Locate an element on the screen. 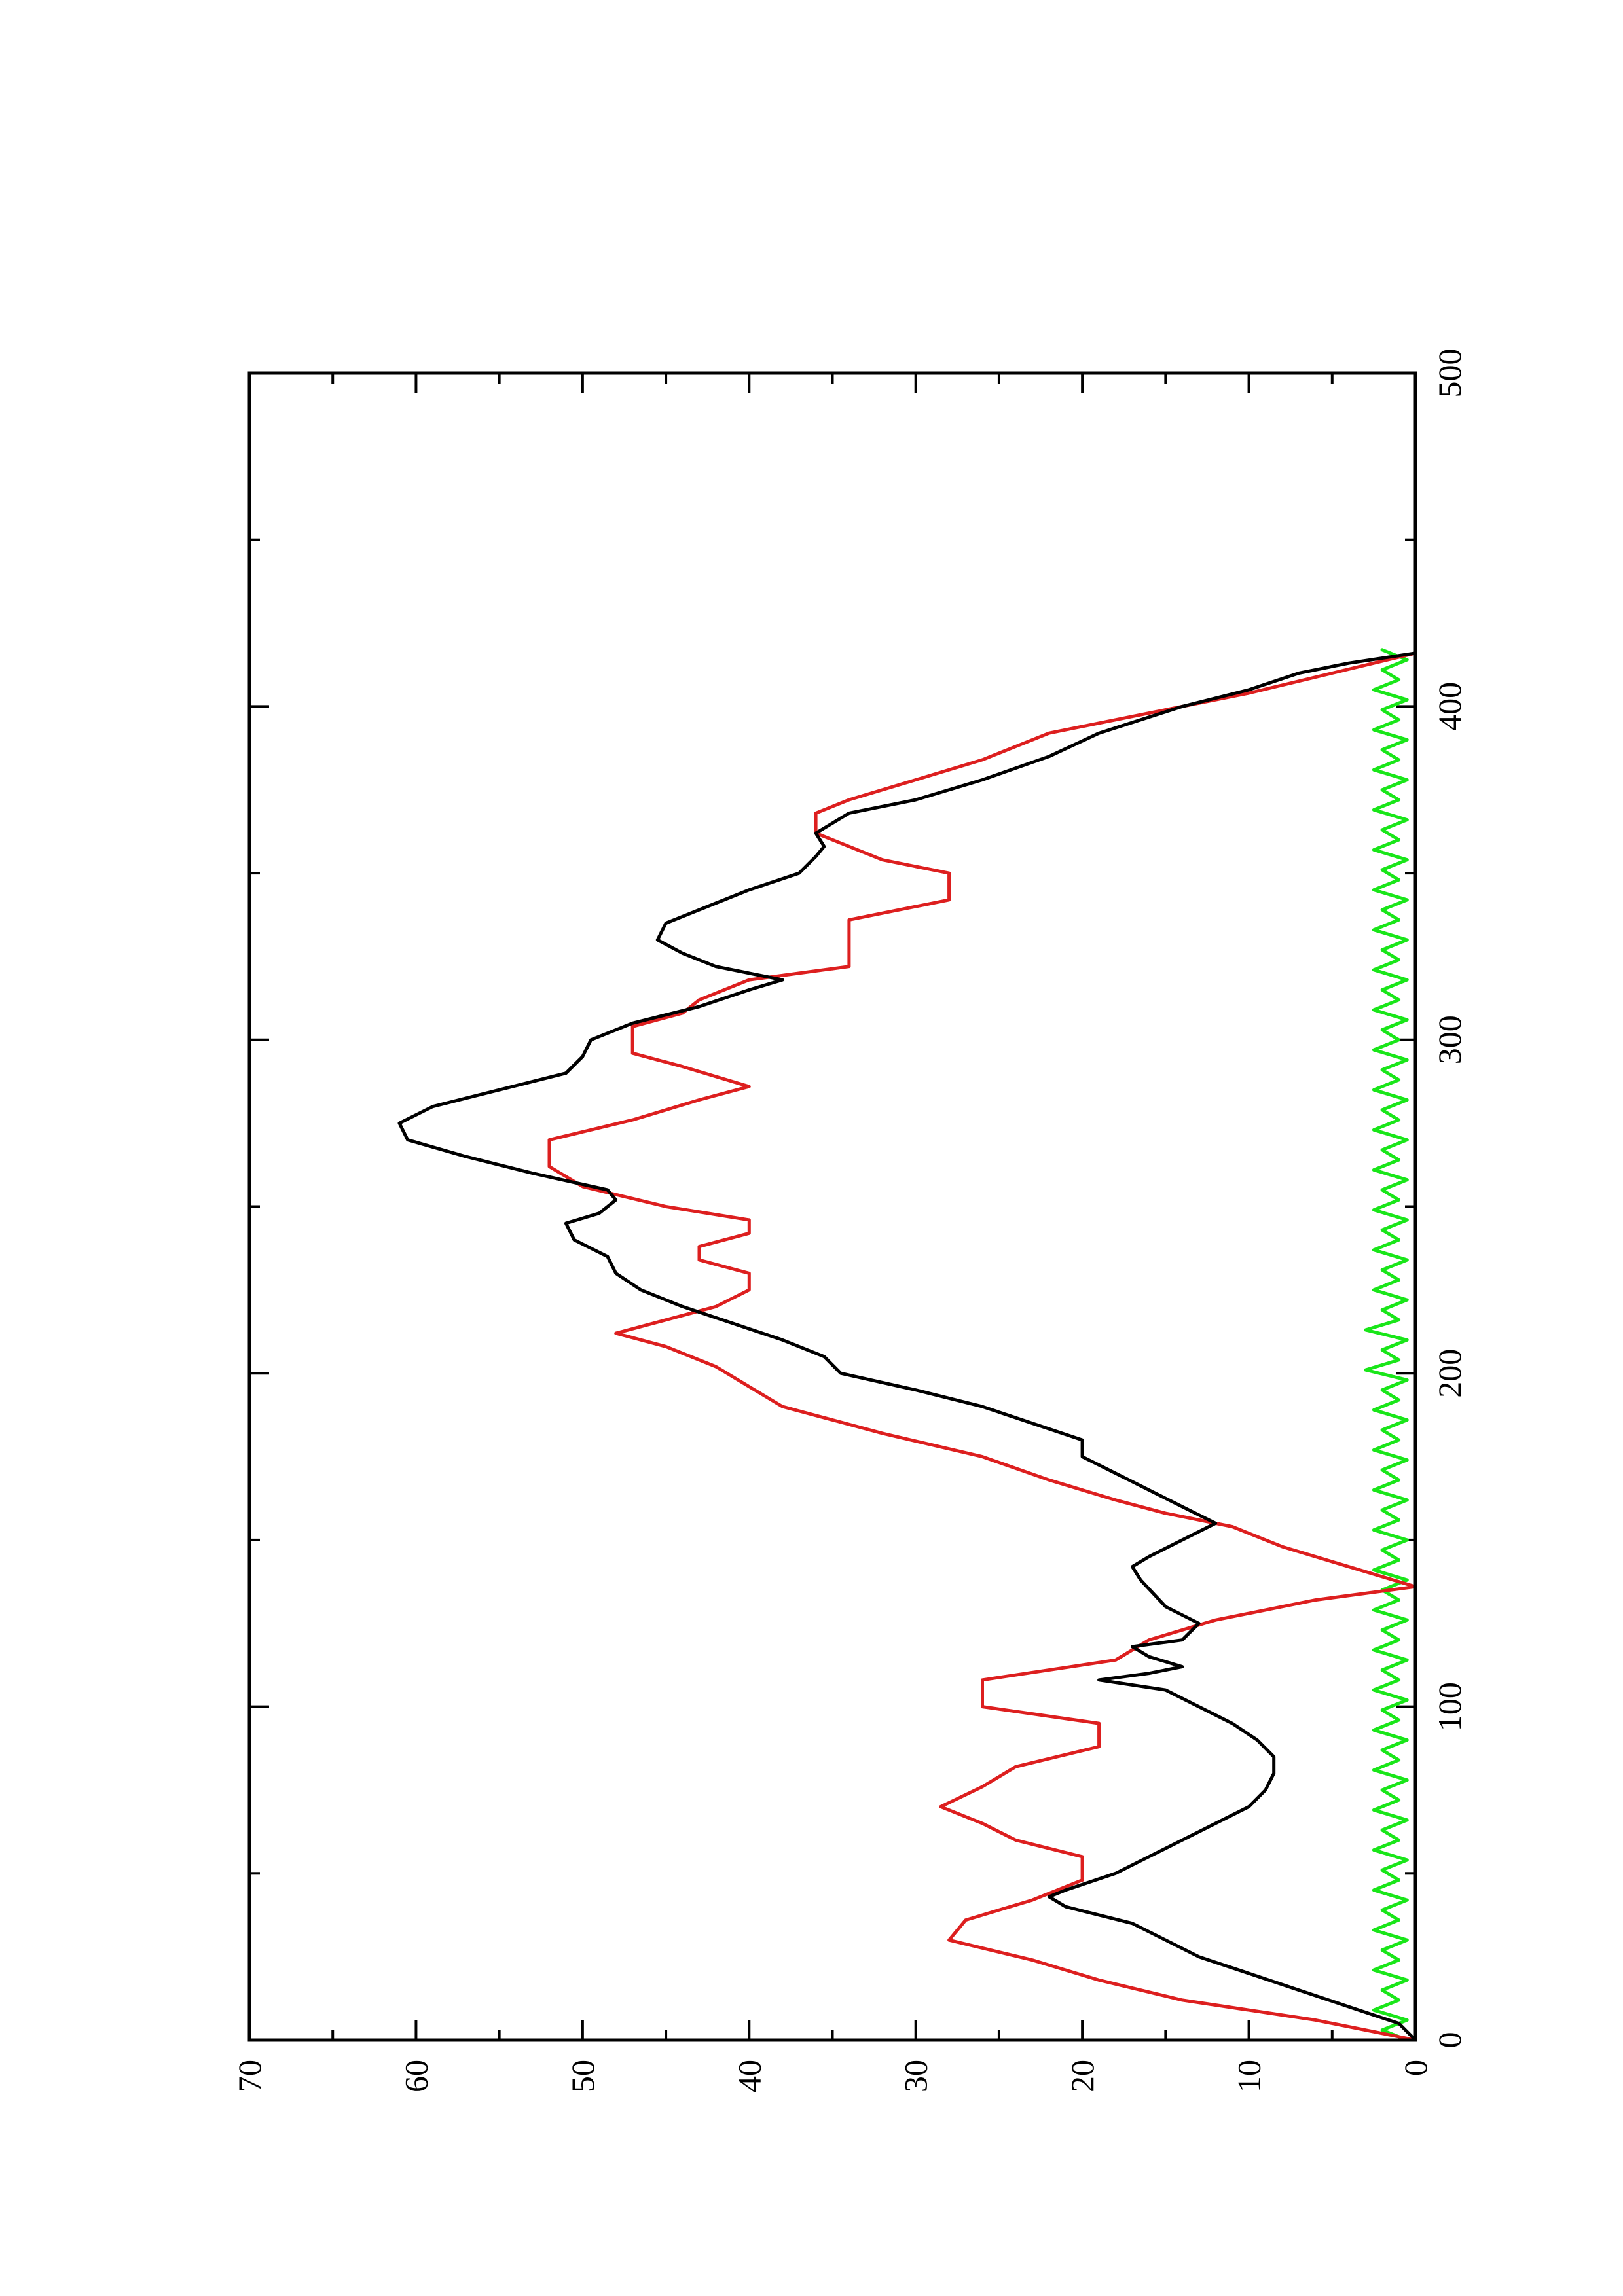 This screenshot has width=1623, height=2296. x-tick-label: 400 is located at coordinates (1449, 706).